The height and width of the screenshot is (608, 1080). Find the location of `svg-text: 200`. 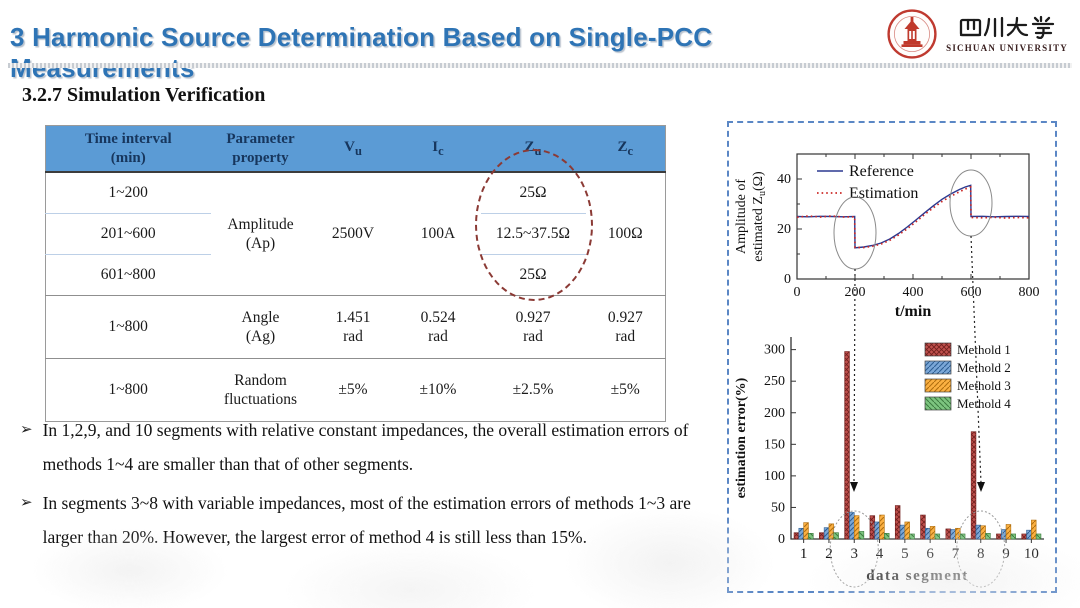

svg-text: 200 is located at coordinates (855, 292).